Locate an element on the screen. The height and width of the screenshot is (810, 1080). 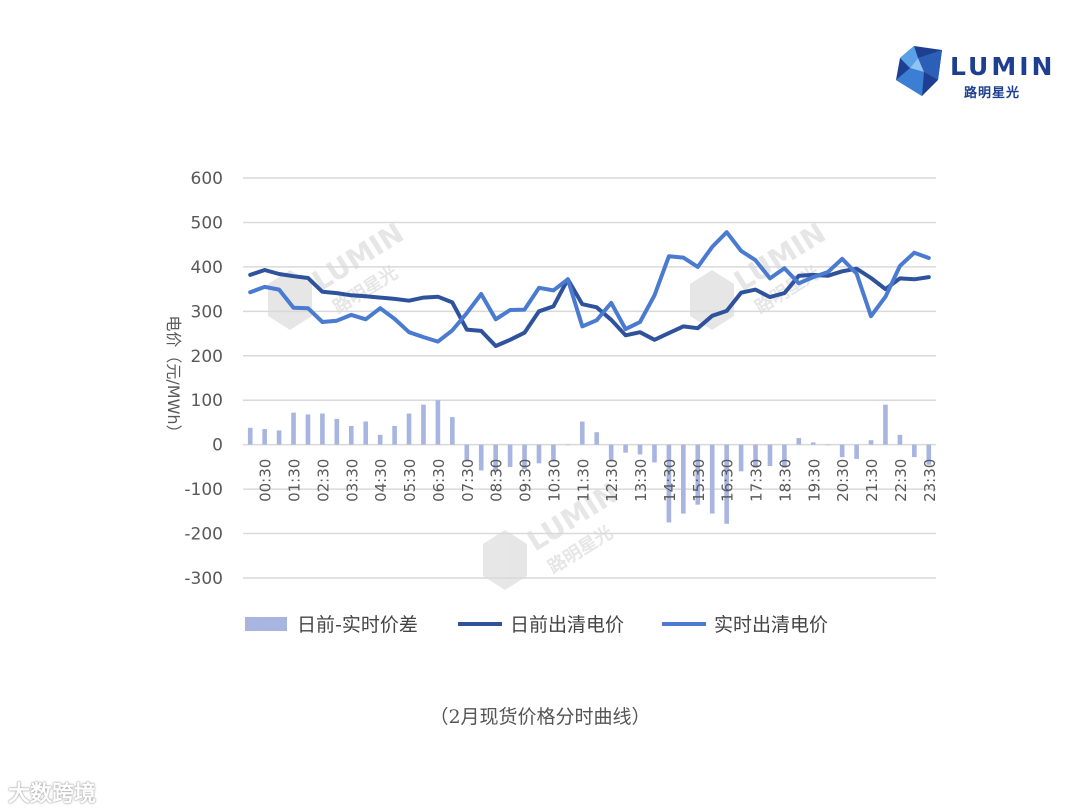
y-axis-ticks: 600 500 400 300 200 100 0 -100 -200 -300 is located at coordinates (203, 379).